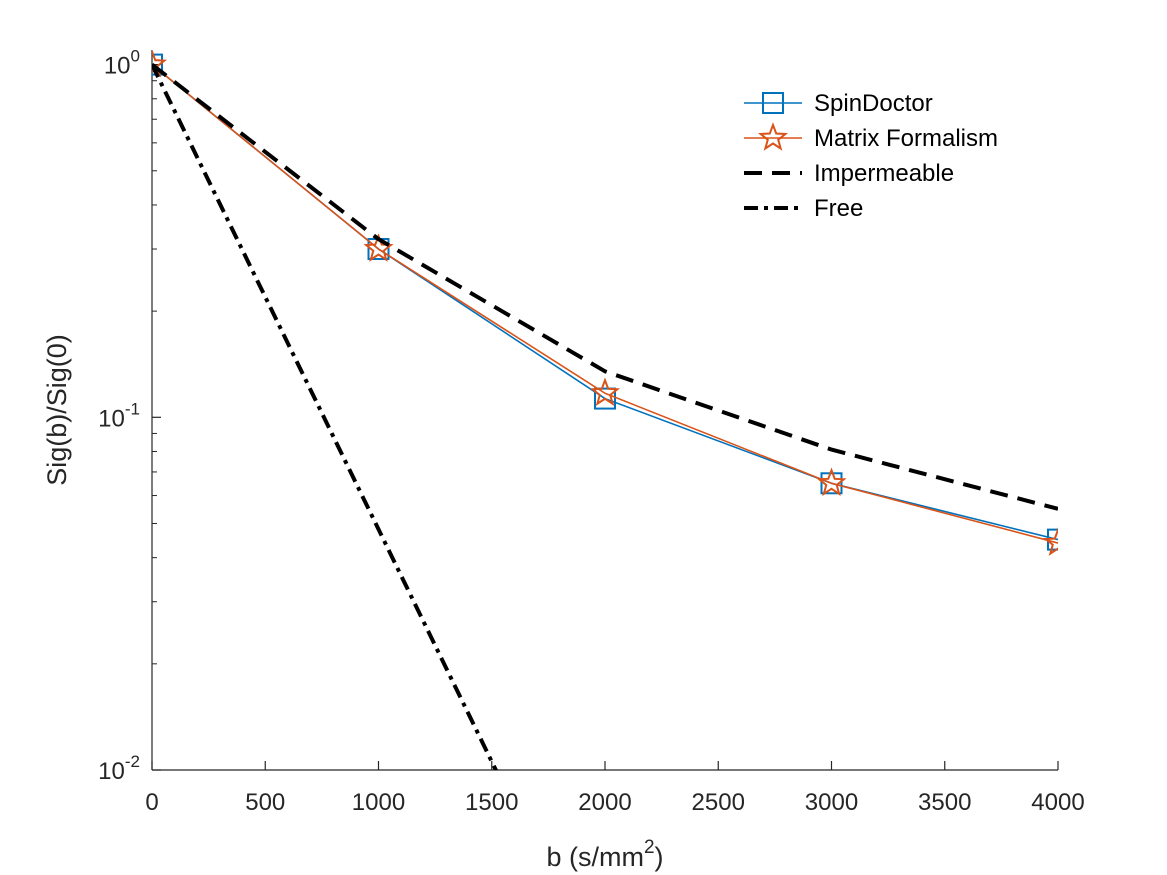  I want to click on x-axis-title: b (s/mm2), so click(604, 854).